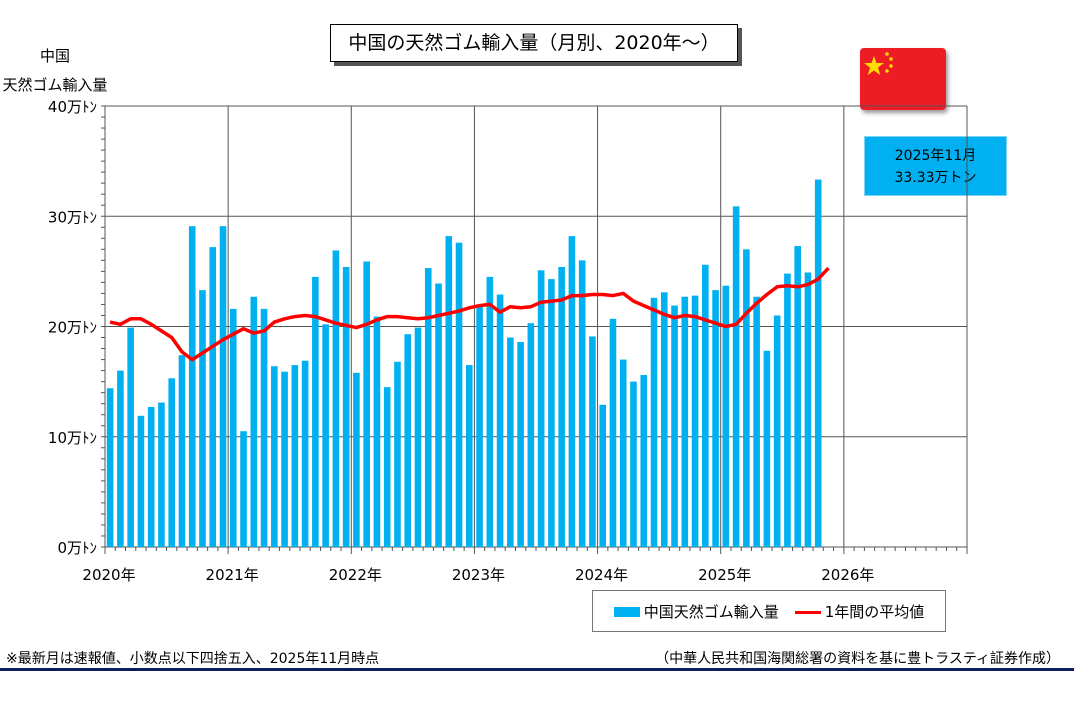 Image resolution: width=1074 pixels, height=707 pixels. What do you see at coordinates (874, 65) in the screenshot?
I see `flag-big-star` at bounding box center [874, 65].